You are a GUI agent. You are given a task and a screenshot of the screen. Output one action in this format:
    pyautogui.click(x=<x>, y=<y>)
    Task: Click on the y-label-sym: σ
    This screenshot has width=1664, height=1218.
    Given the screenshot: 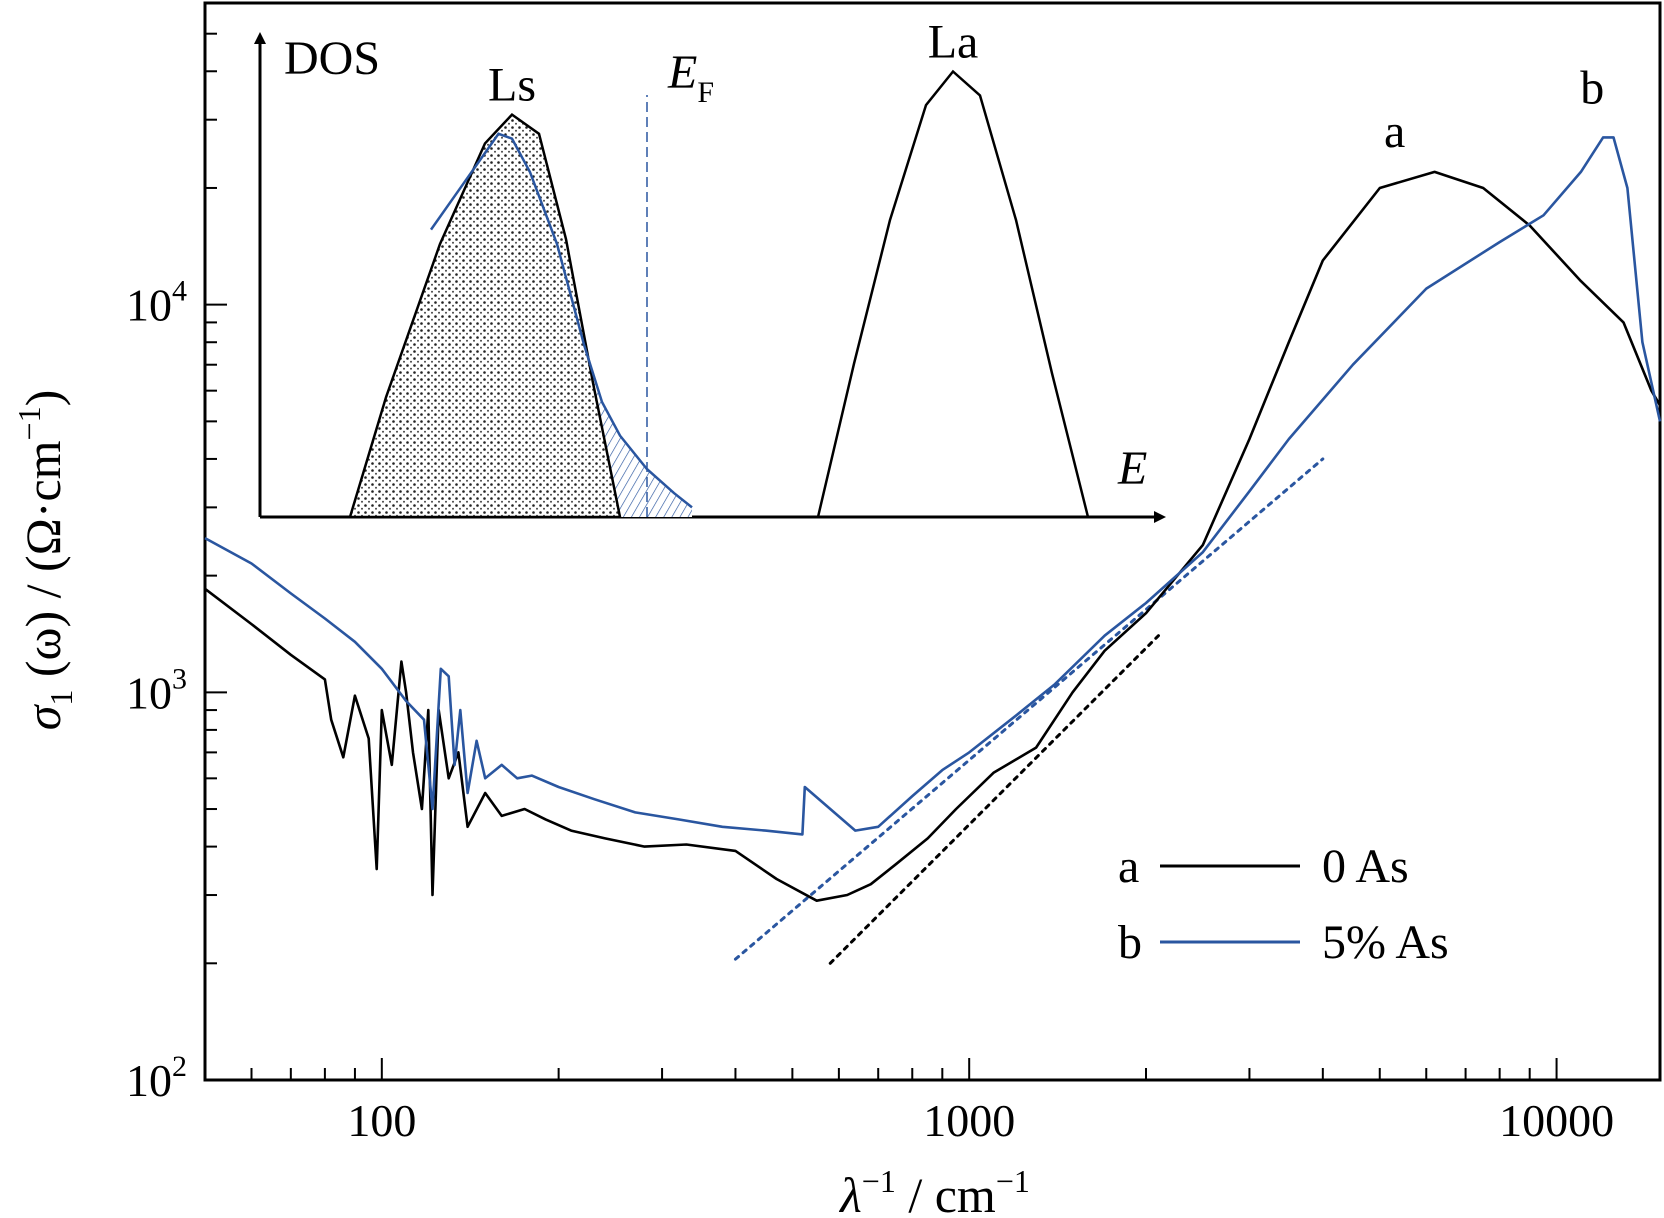 What is the action you would take?
    pyautogui.click(x=43, y=716)
    